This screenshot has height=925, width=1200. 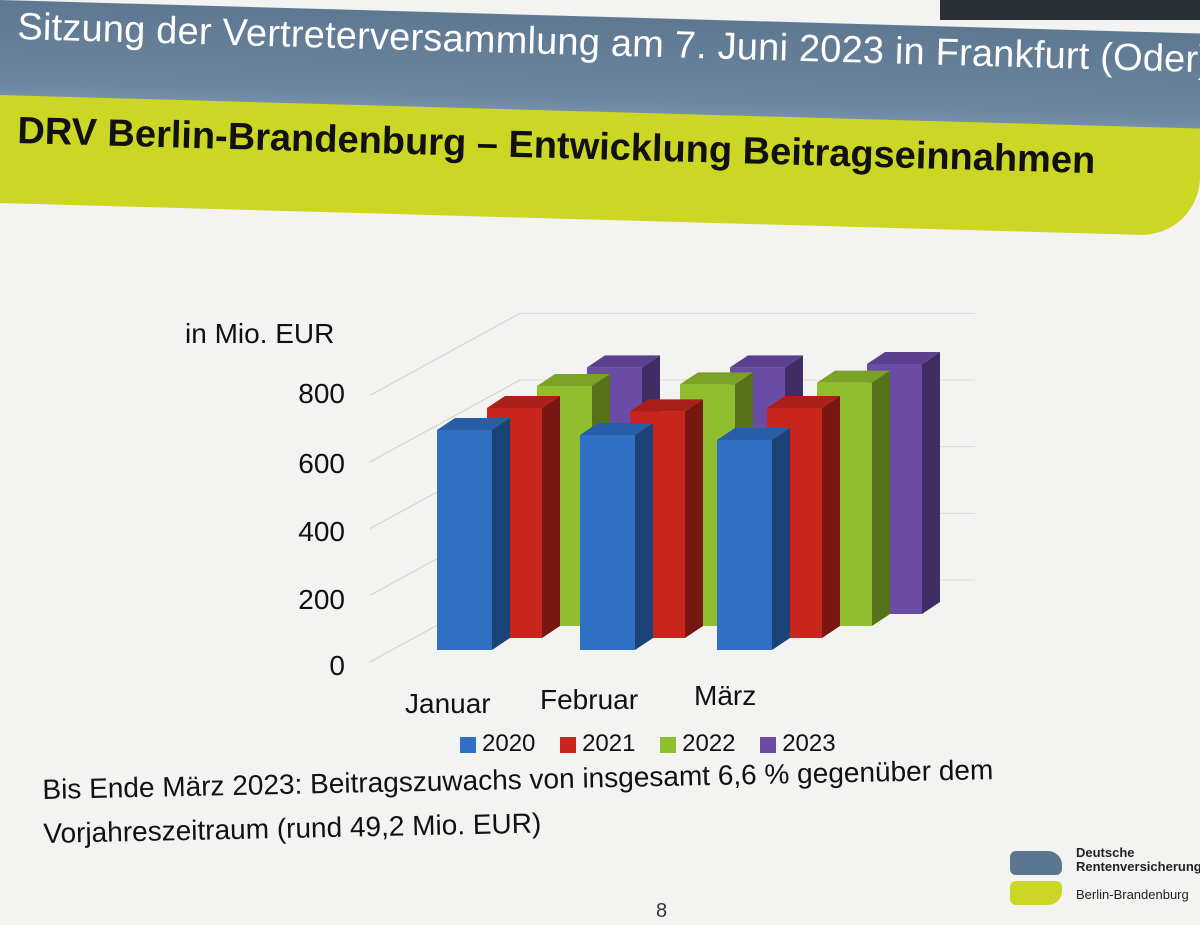 What do you see at coordinates (464, 540) in the screenshot?
I see `bar-2020-Januar` at bounding box center [464, 540].